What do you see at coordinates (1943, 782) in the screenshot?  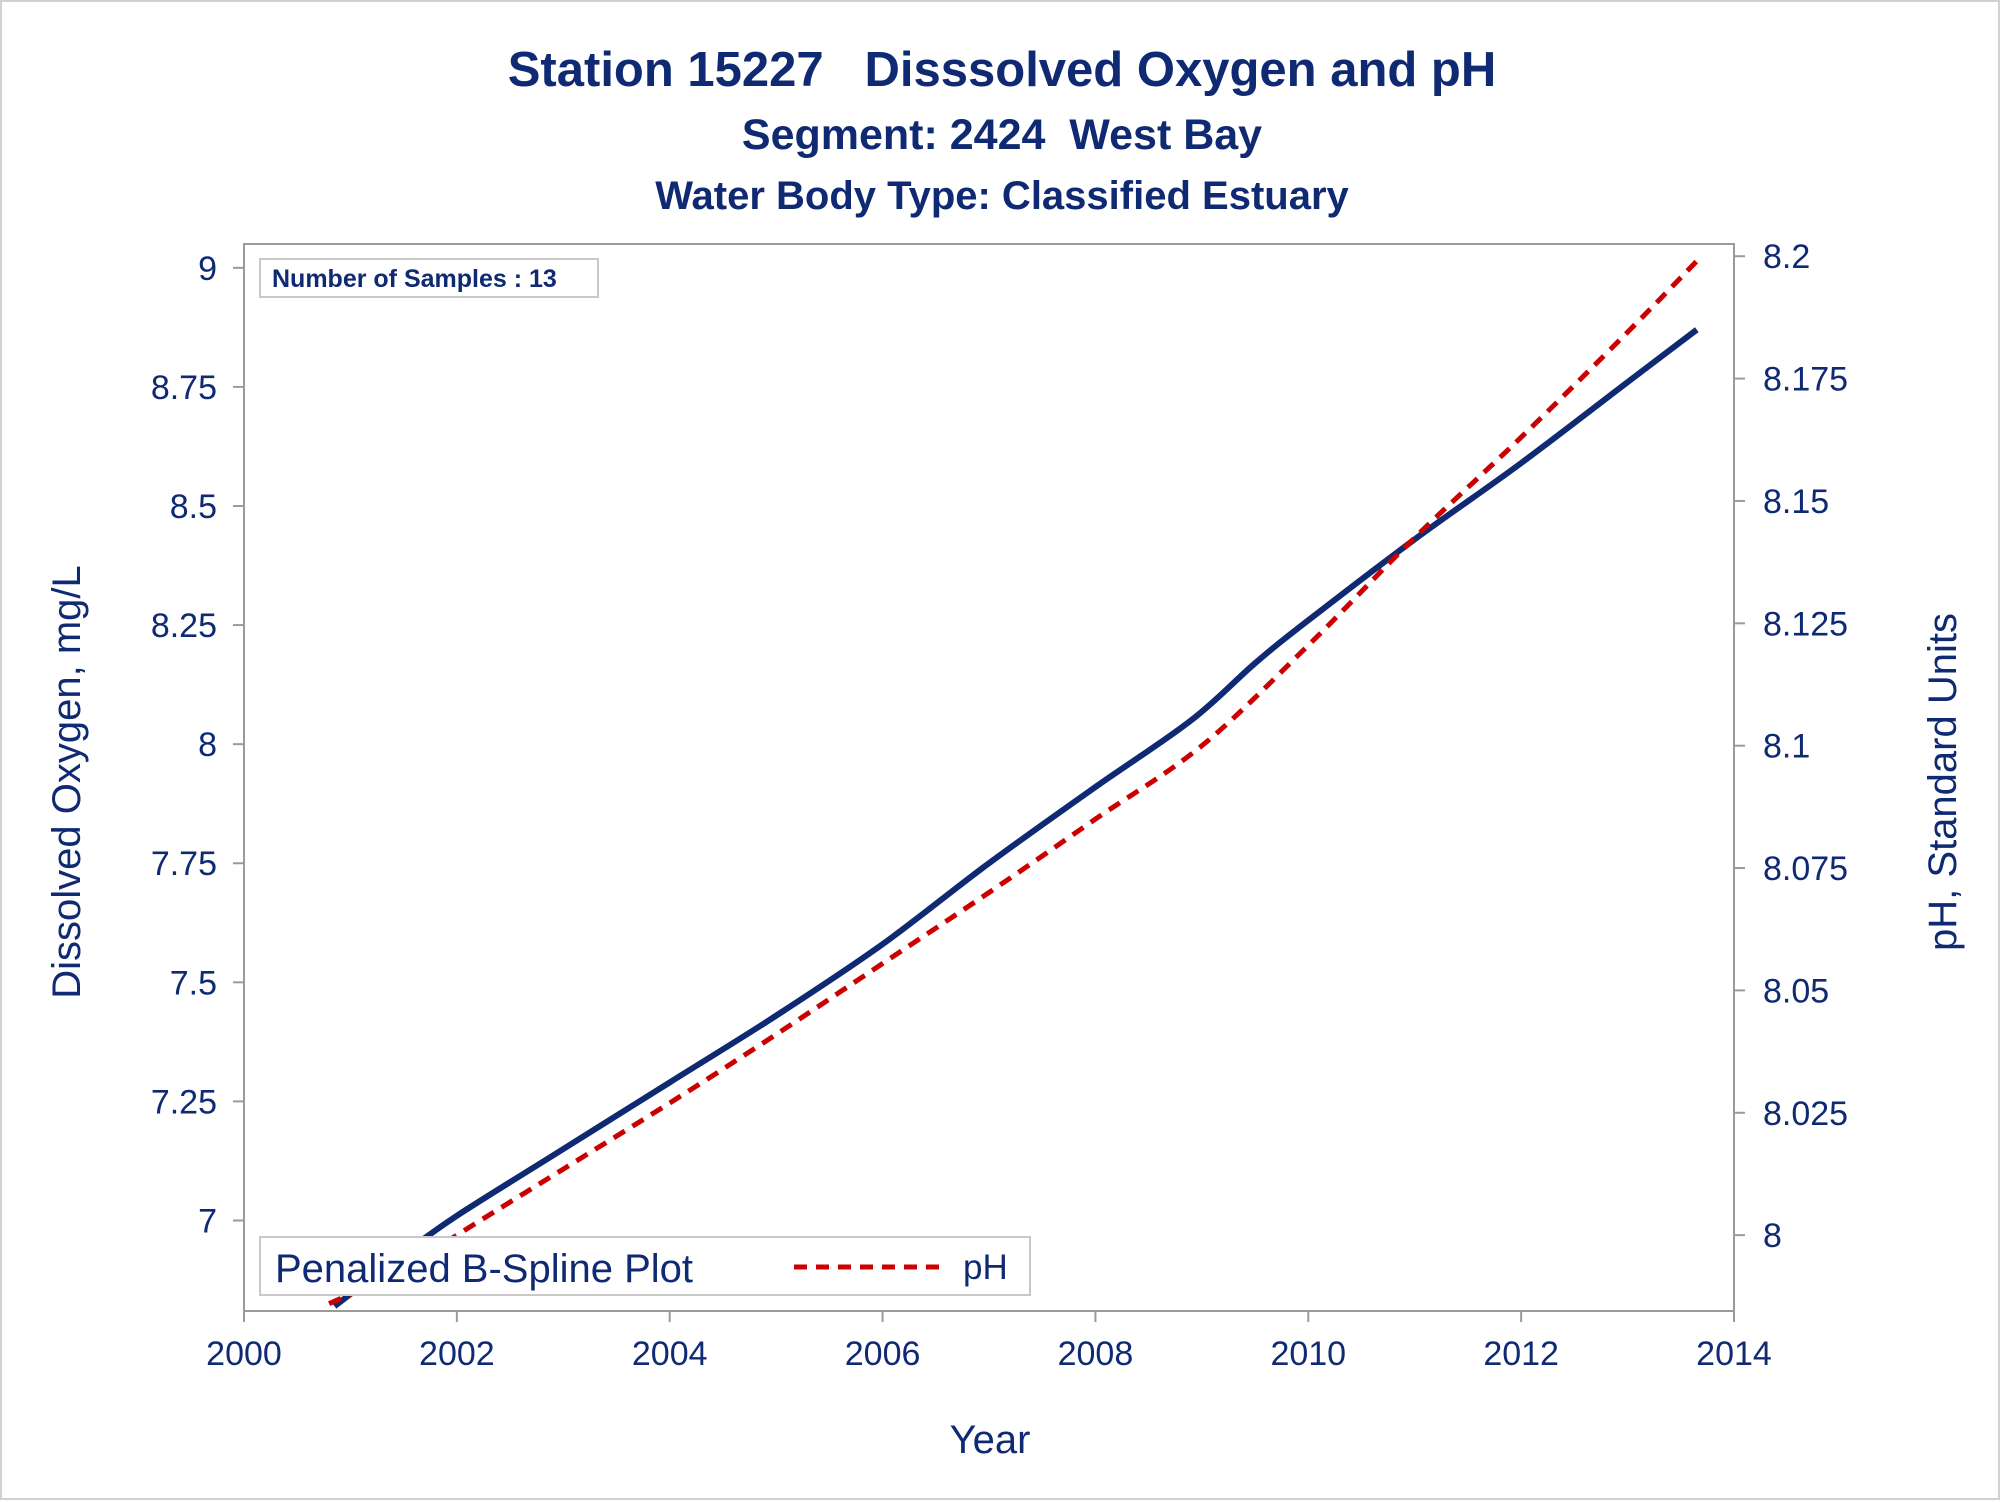 I see `y-axis-right-label: pH, Standard Units` at bounding box center [1943, 782].